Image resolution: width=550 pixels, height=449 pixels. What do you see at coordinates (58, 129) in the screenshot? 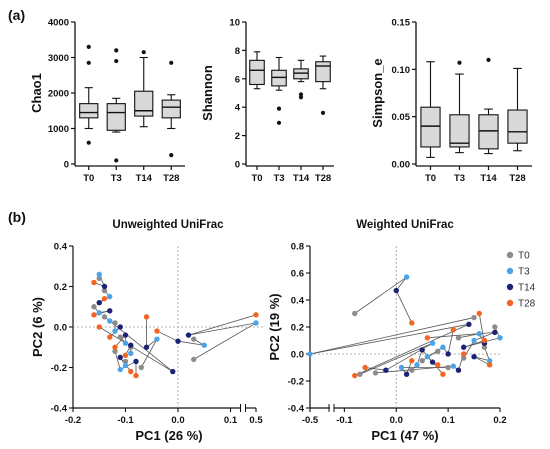
I see `y-tick-label: 1000` at bounding box center [58, 129].